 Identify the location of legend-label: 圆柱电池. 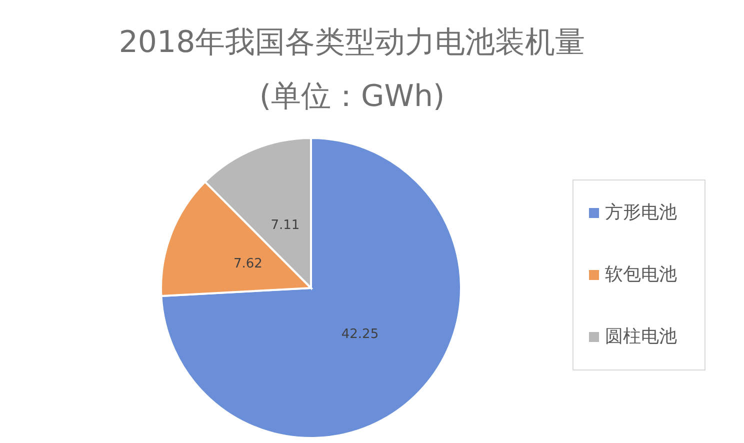
(641, 336).